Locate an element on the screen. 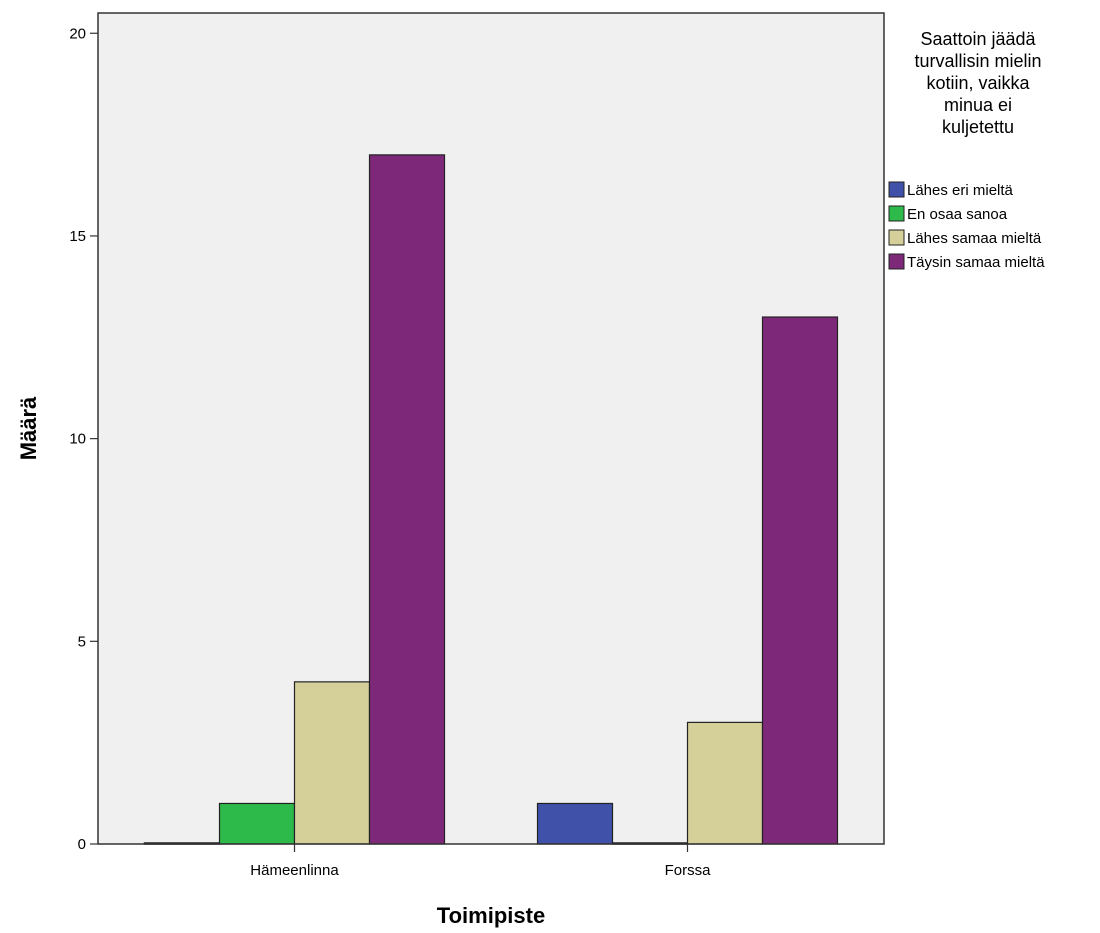 This screenshot has height=933, width=1100. y-axis-title: Määrä is located at coordinates (28, 428).